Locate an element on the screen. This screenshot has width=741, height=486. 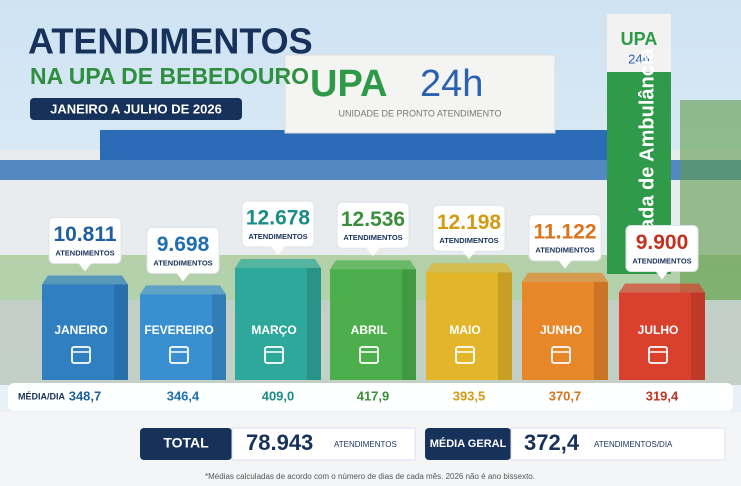
month-label: MARÇO is located at coordinates (273, 330).